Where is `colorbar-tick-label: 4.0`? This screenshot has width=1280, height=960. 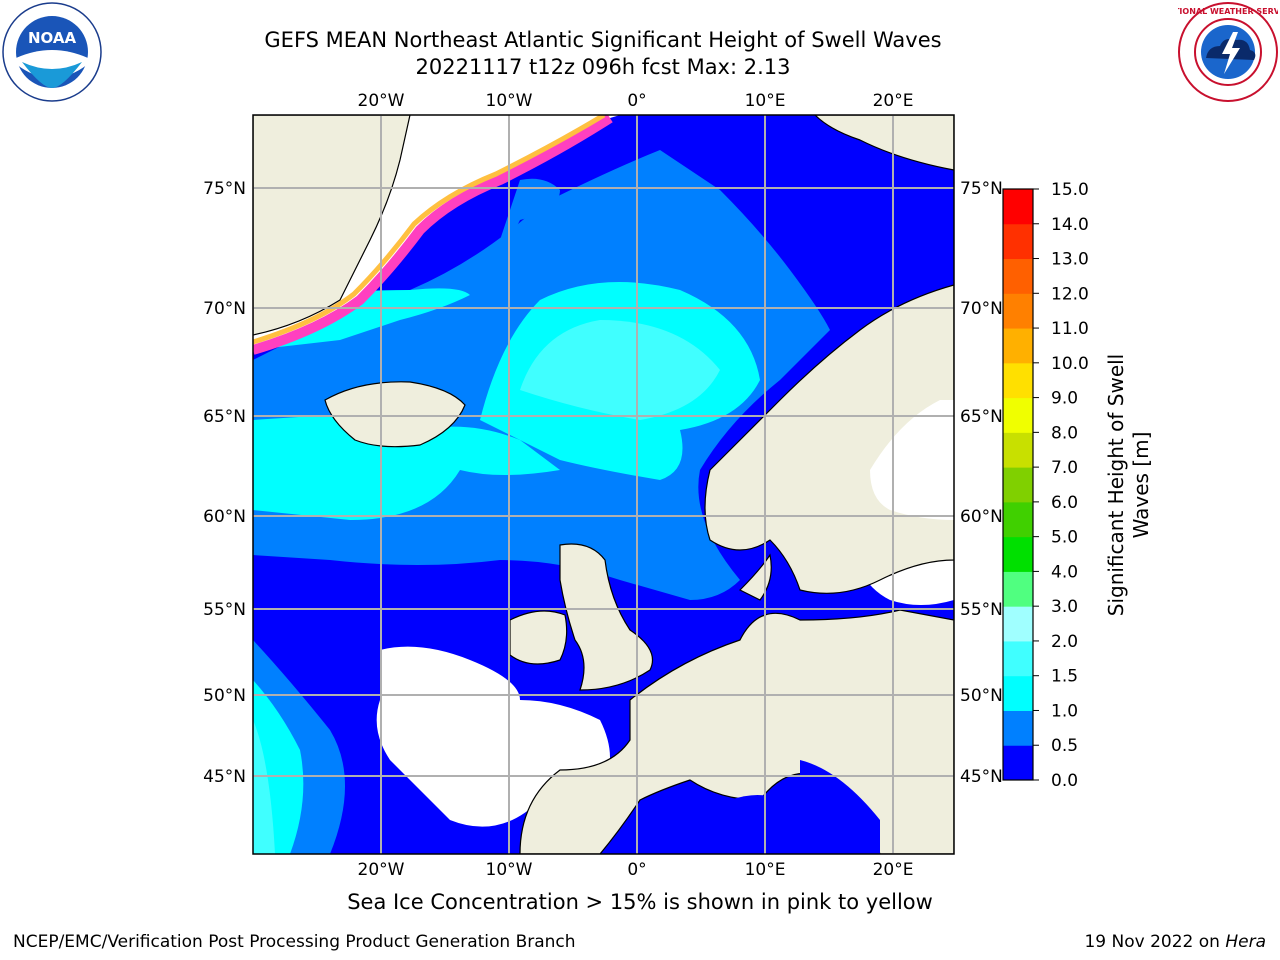 colorbar-tick-label: 4.0 is located at coordinates (1064, 572).